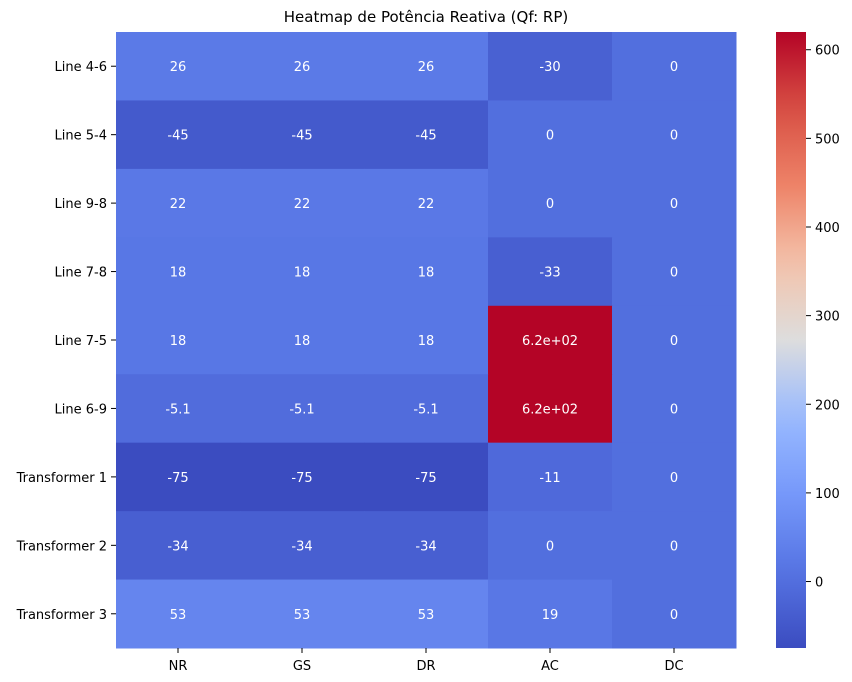  What do you see at coordinates (81, 409) in the screenshot?
I see `y-tick-label: Line 6-9` at bounding box center [81, 409].